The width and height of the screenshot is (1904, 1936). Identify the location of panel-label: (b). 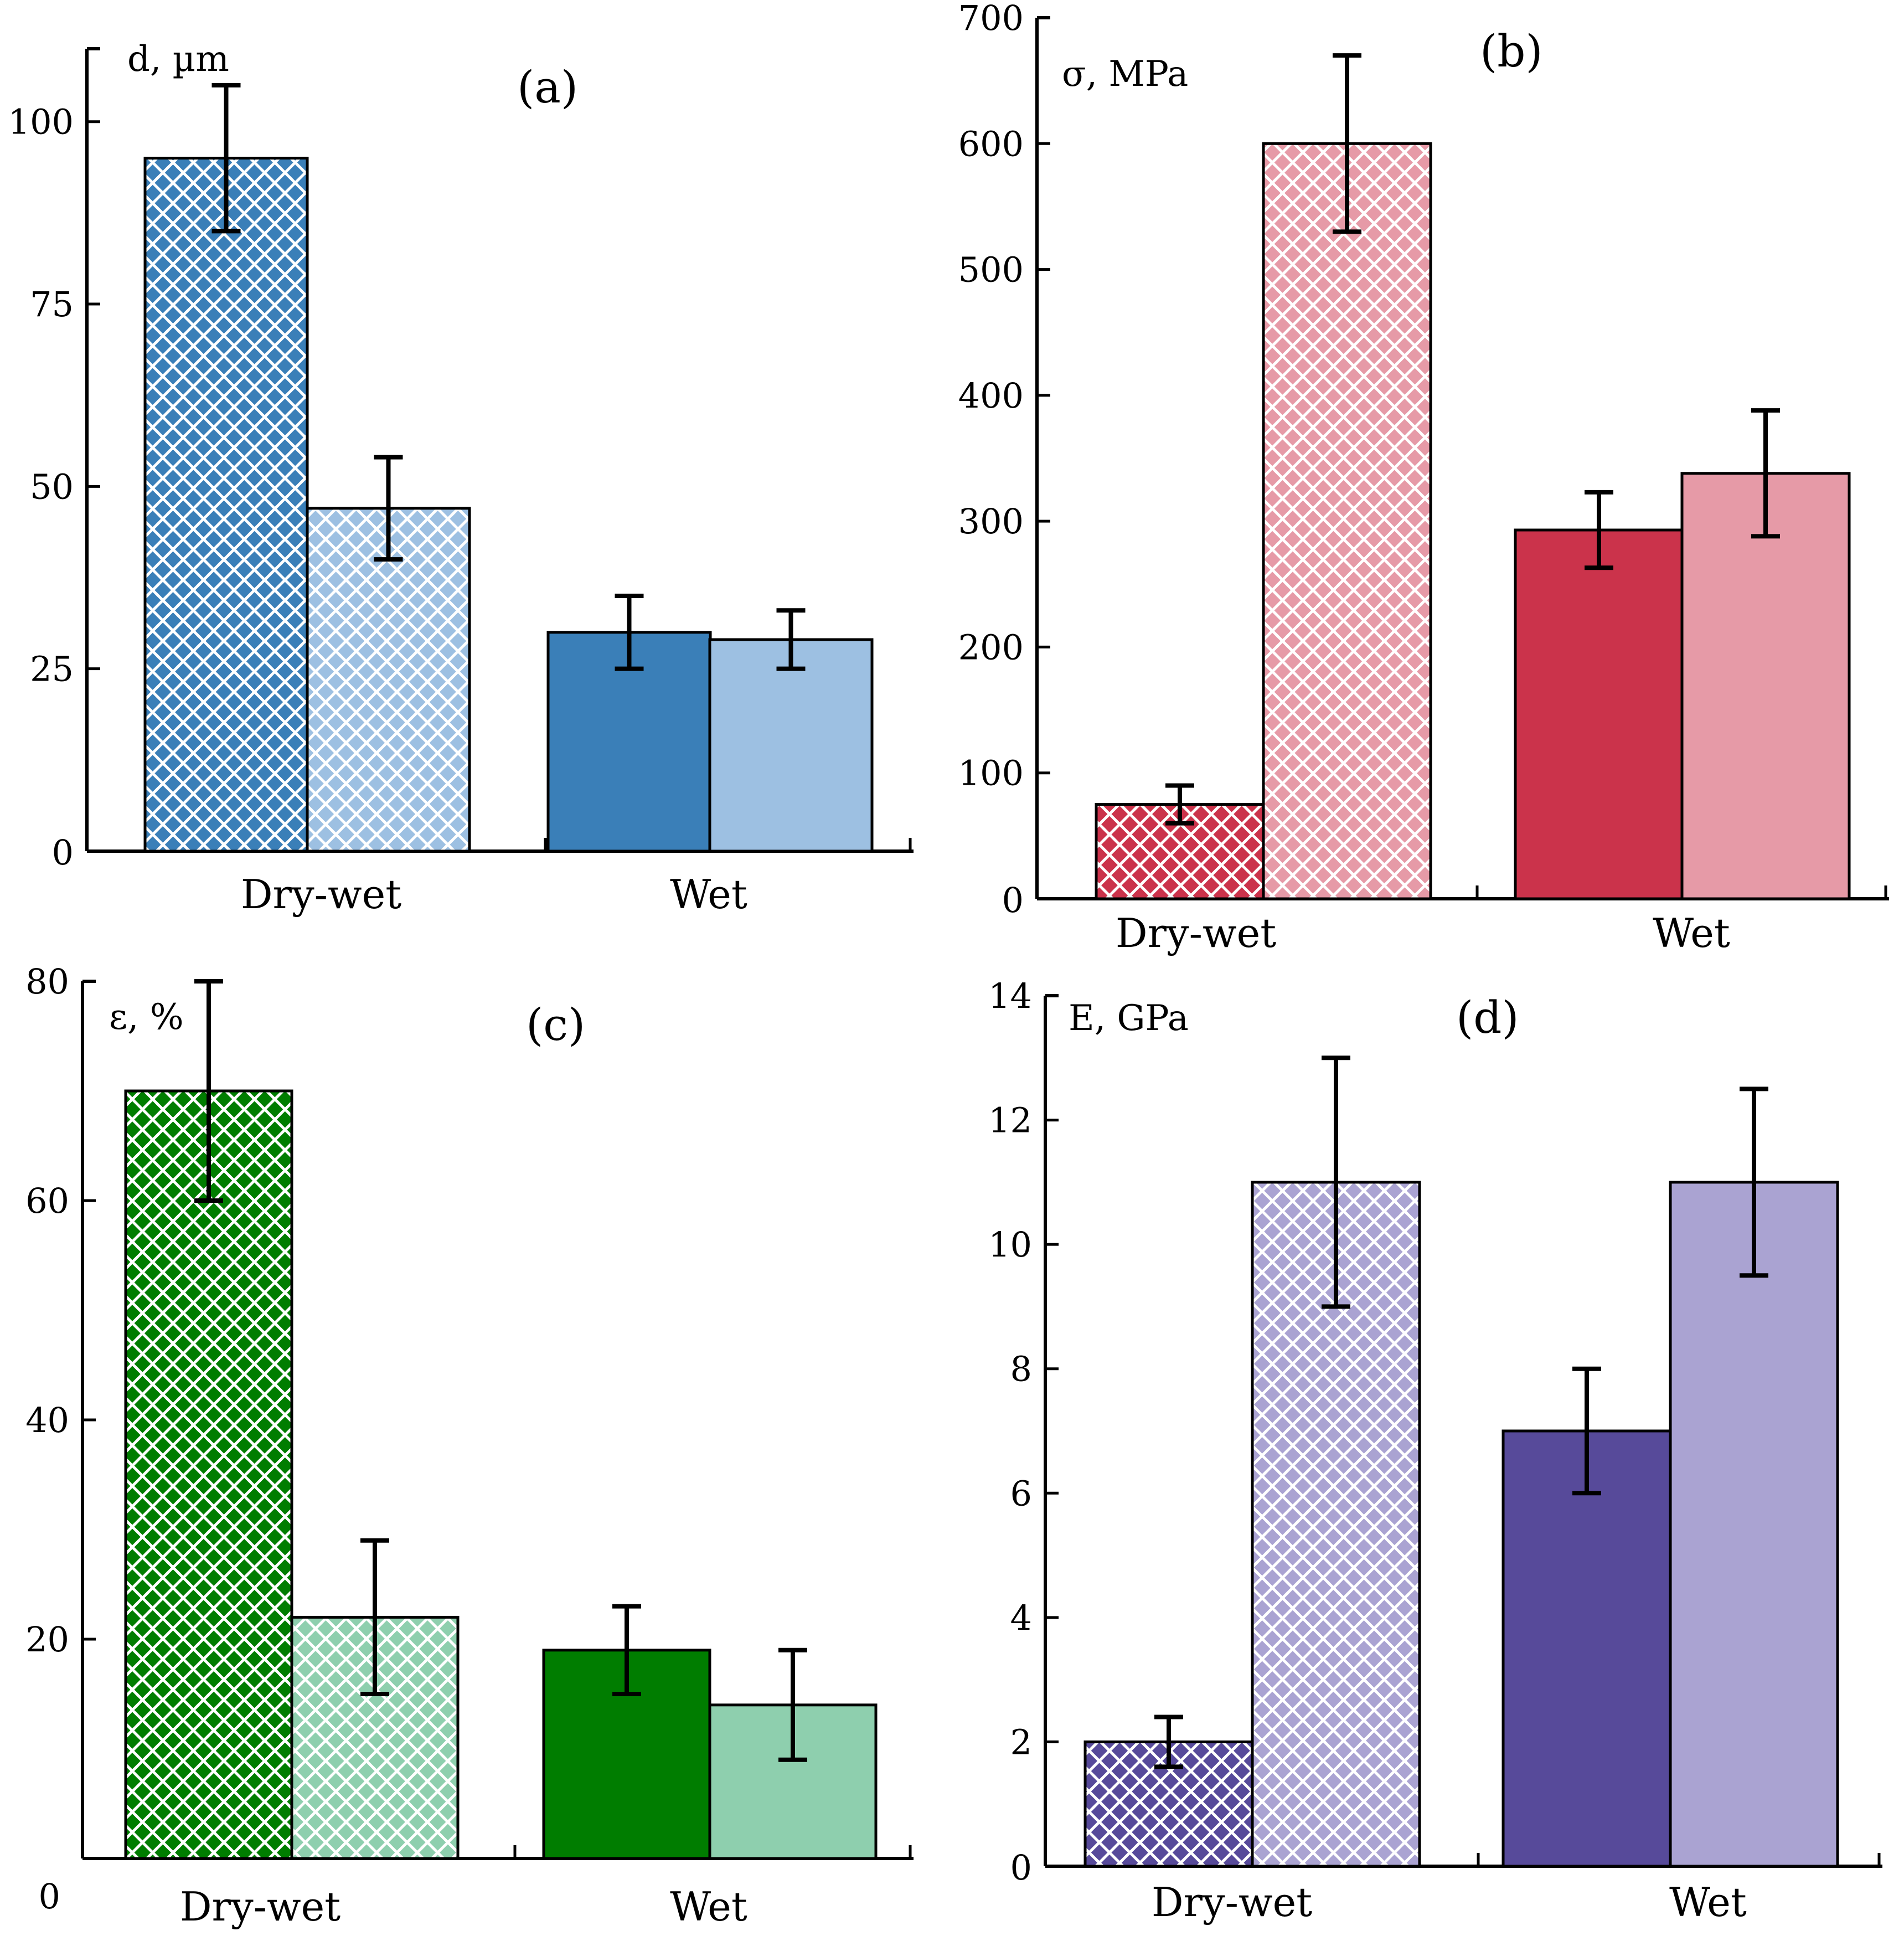
(1511, 51).